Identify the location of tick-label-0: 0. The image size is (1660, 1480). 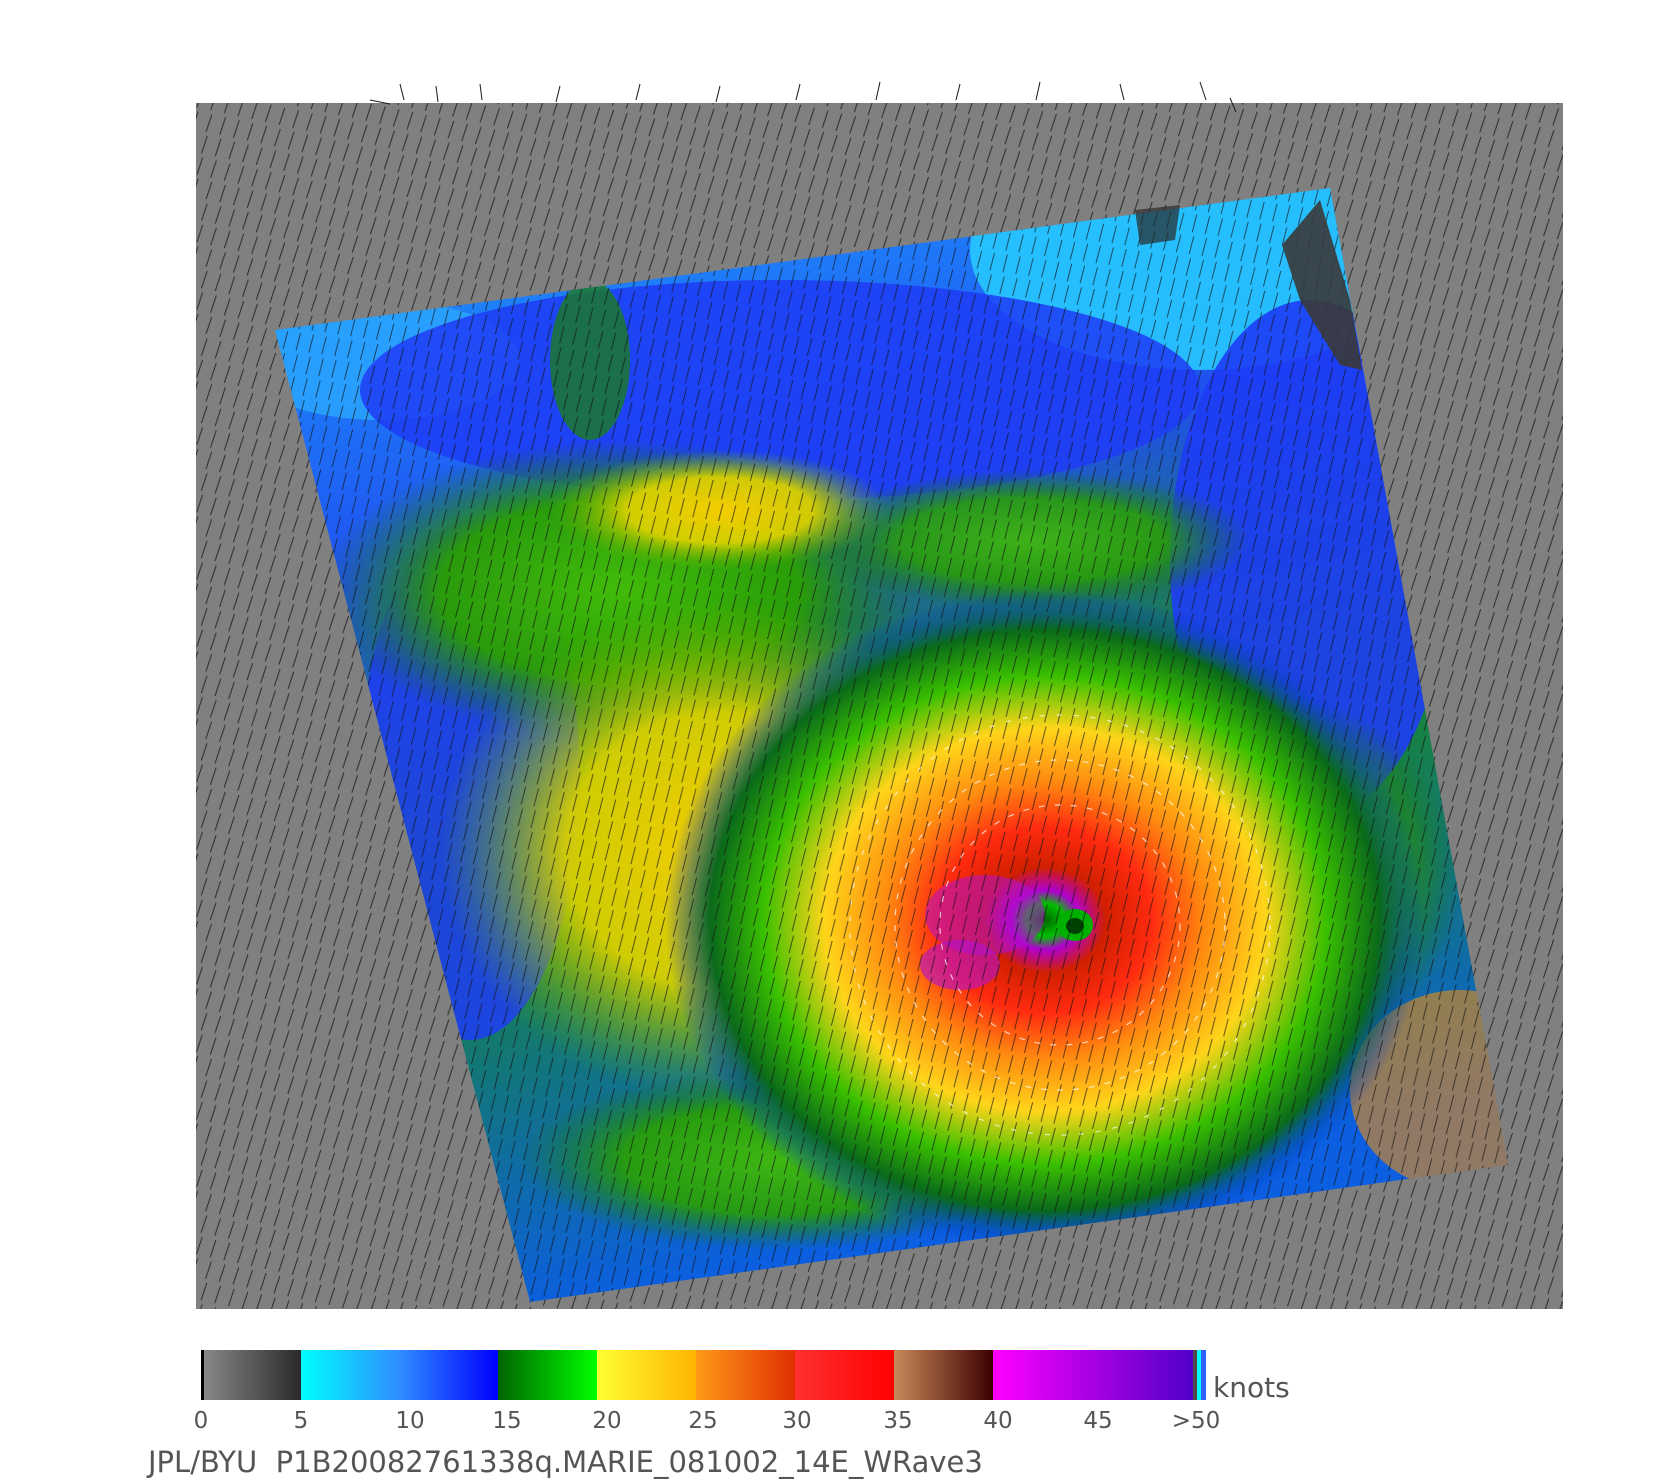
(201, 1421).